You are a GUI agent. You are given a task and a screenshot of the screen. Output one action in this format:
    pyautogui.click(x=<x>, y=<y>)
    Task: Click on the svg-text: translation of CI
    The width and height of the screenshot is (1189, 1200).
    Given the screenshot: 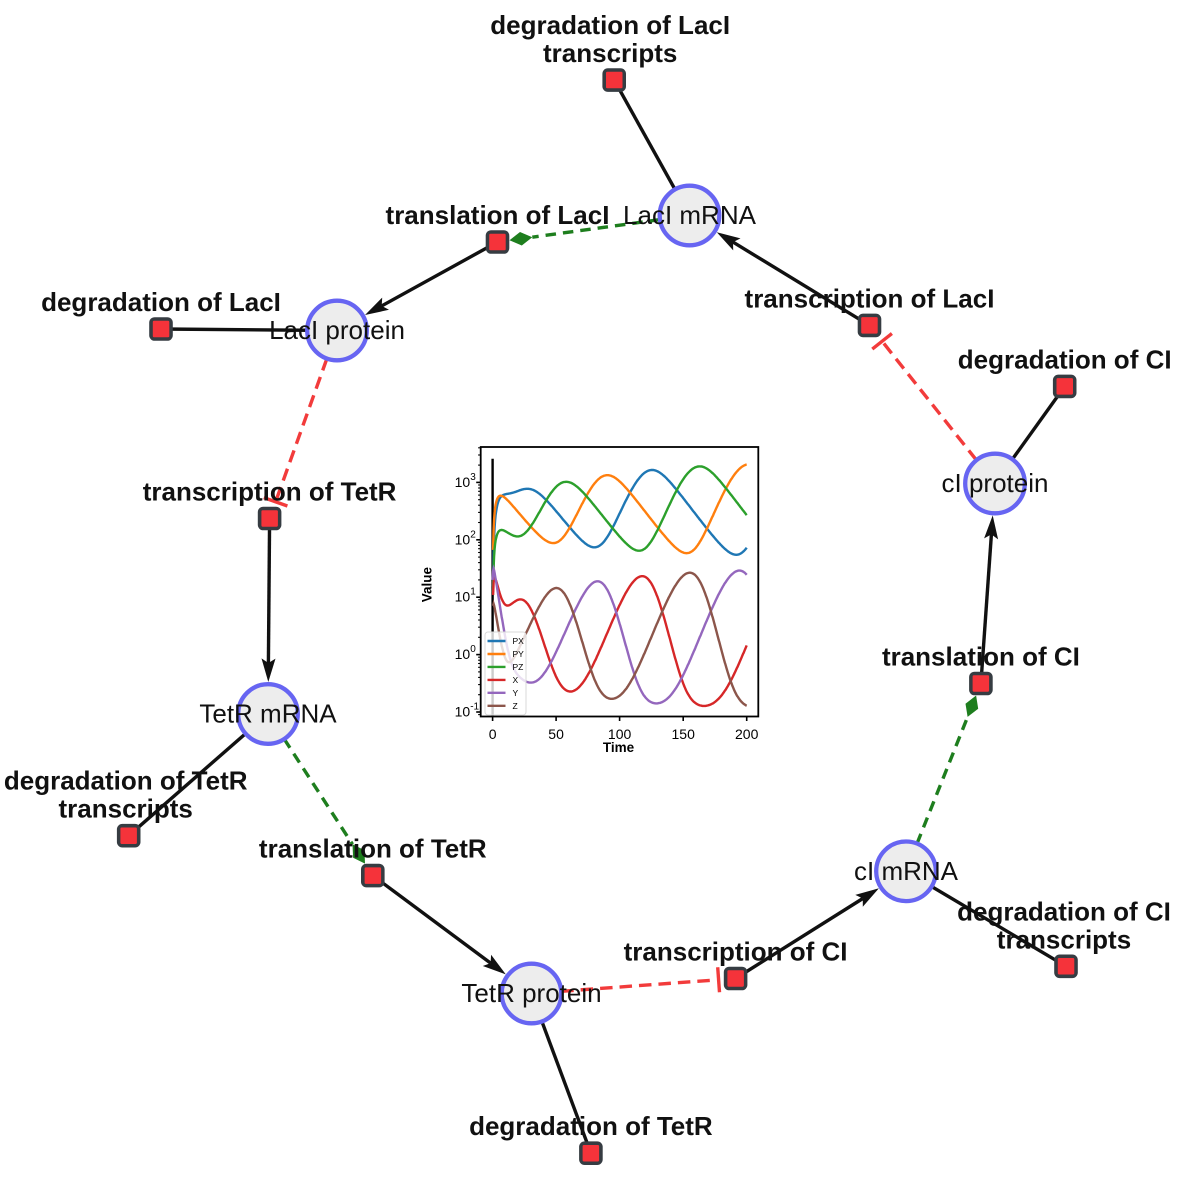 What is the action you would take?
    pyautogui.click(x=981, y=657)
    